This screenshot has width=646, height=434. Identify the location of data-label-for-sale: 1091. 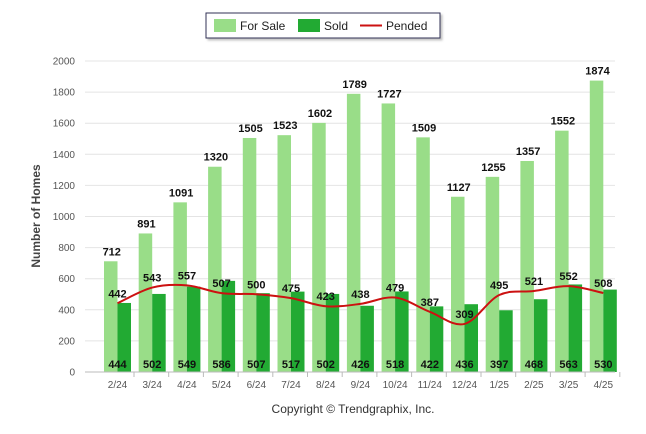
(181, 193).